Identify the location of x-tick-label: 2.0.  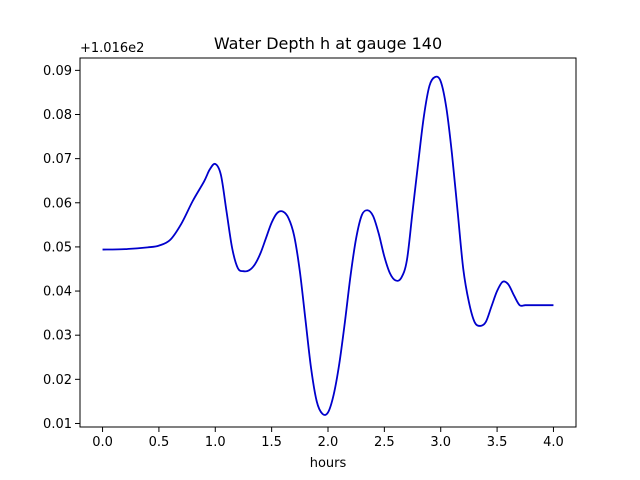
(328, 442).